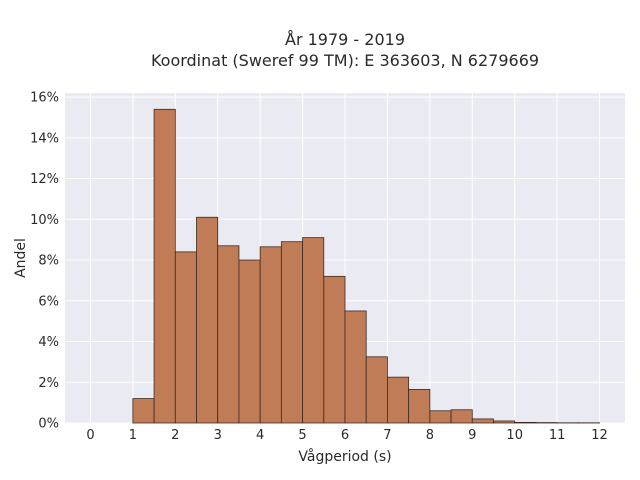  What do you see at coordinates (21, 258) in the screenshot?
I see `y-axis-label: Andel` at bounding box center [21, 258].